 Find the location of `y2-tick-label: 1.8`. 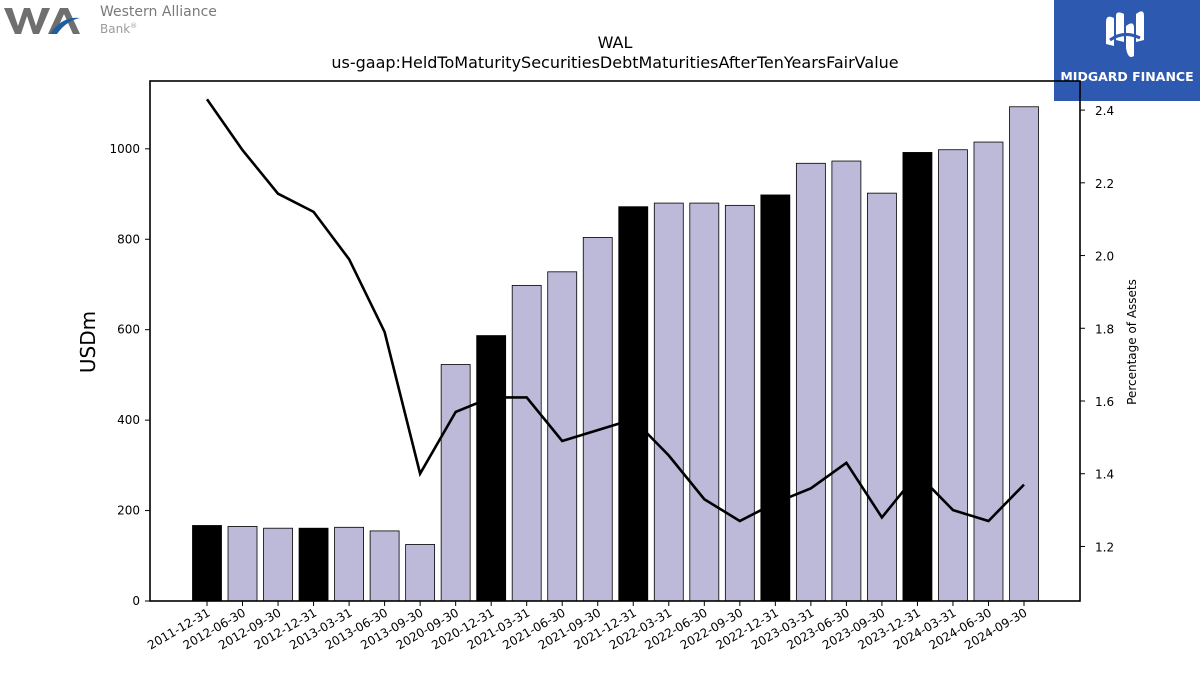

y2-tick-label: 1.8 is located at coordinates (1104, 329).